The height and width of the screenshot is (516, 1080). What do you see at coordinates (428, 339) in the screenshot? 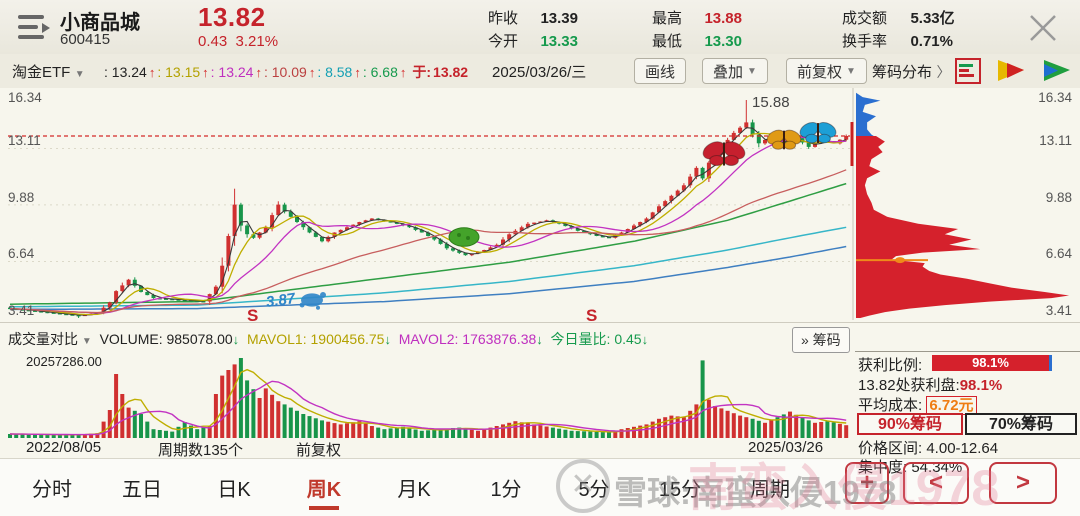
I see `mavol2-label: MAVOL2:` at bounding box center [428, 339].